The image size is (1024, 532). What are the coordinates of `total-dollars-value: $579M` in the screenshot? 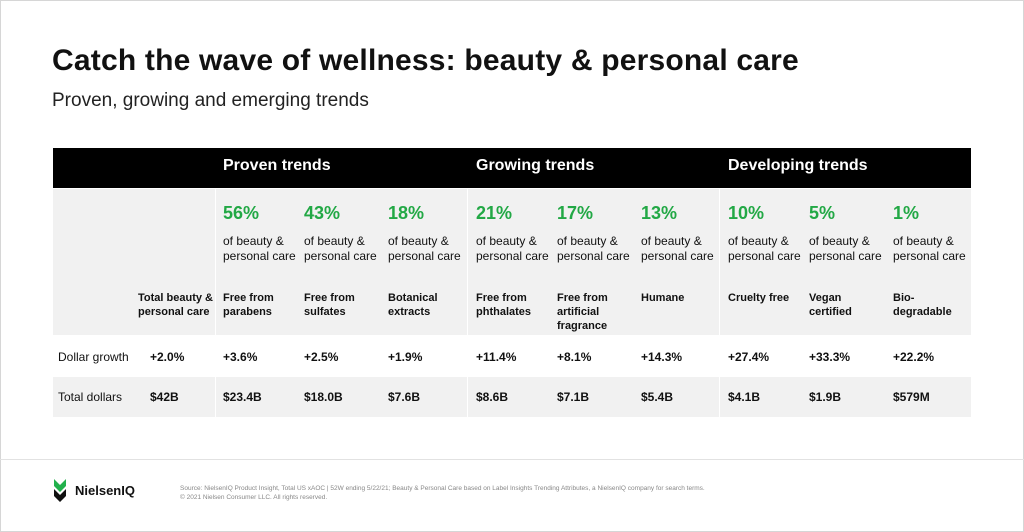 It's located at (911, 397).